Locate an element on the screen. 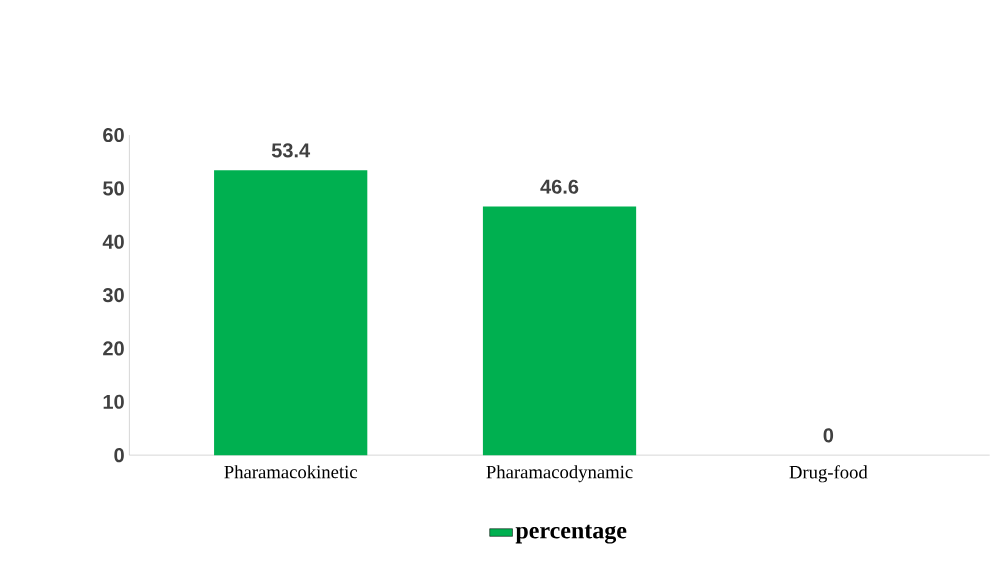 This screenshot has height=582, width=1003. y-tick-label: 20 is located at coordinates (113, 348).